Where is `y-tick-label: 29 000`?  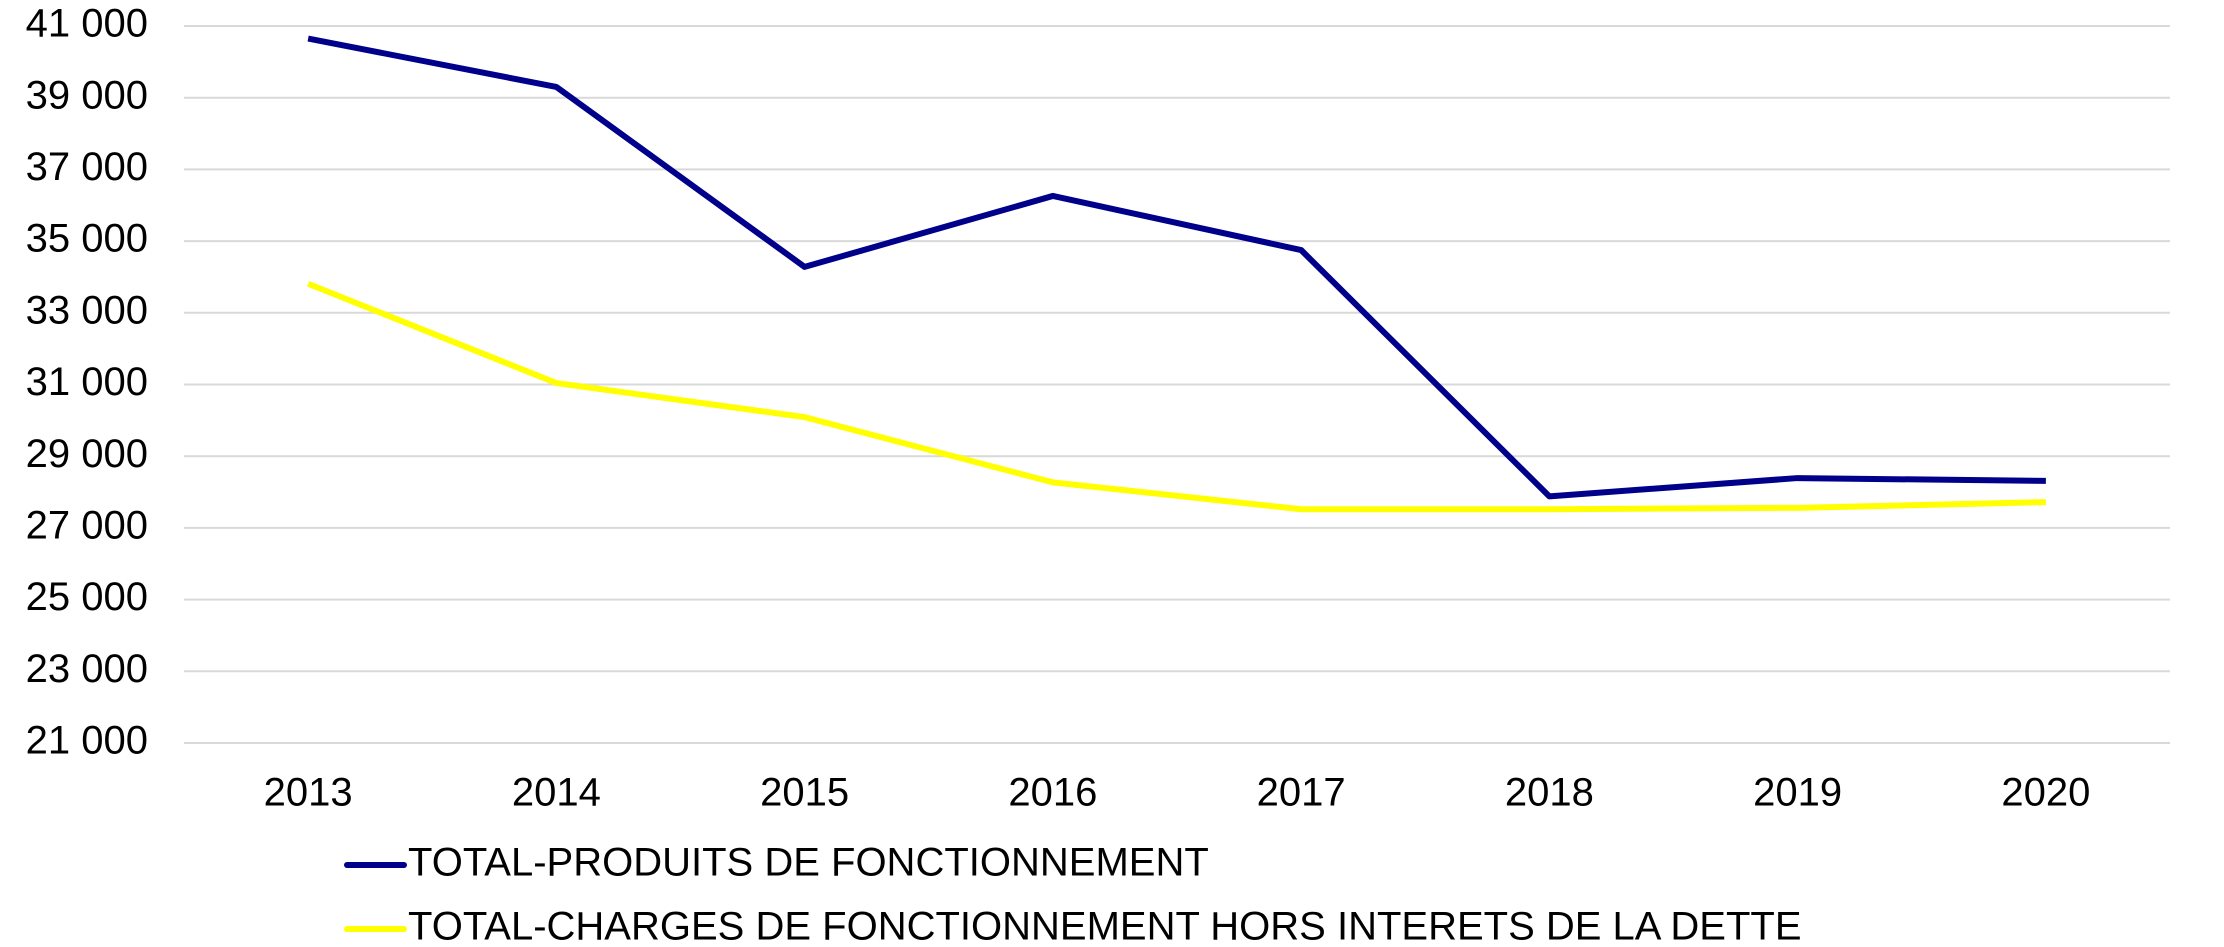
y-tick-label: 29 000 is located at coordinates (87, 454).